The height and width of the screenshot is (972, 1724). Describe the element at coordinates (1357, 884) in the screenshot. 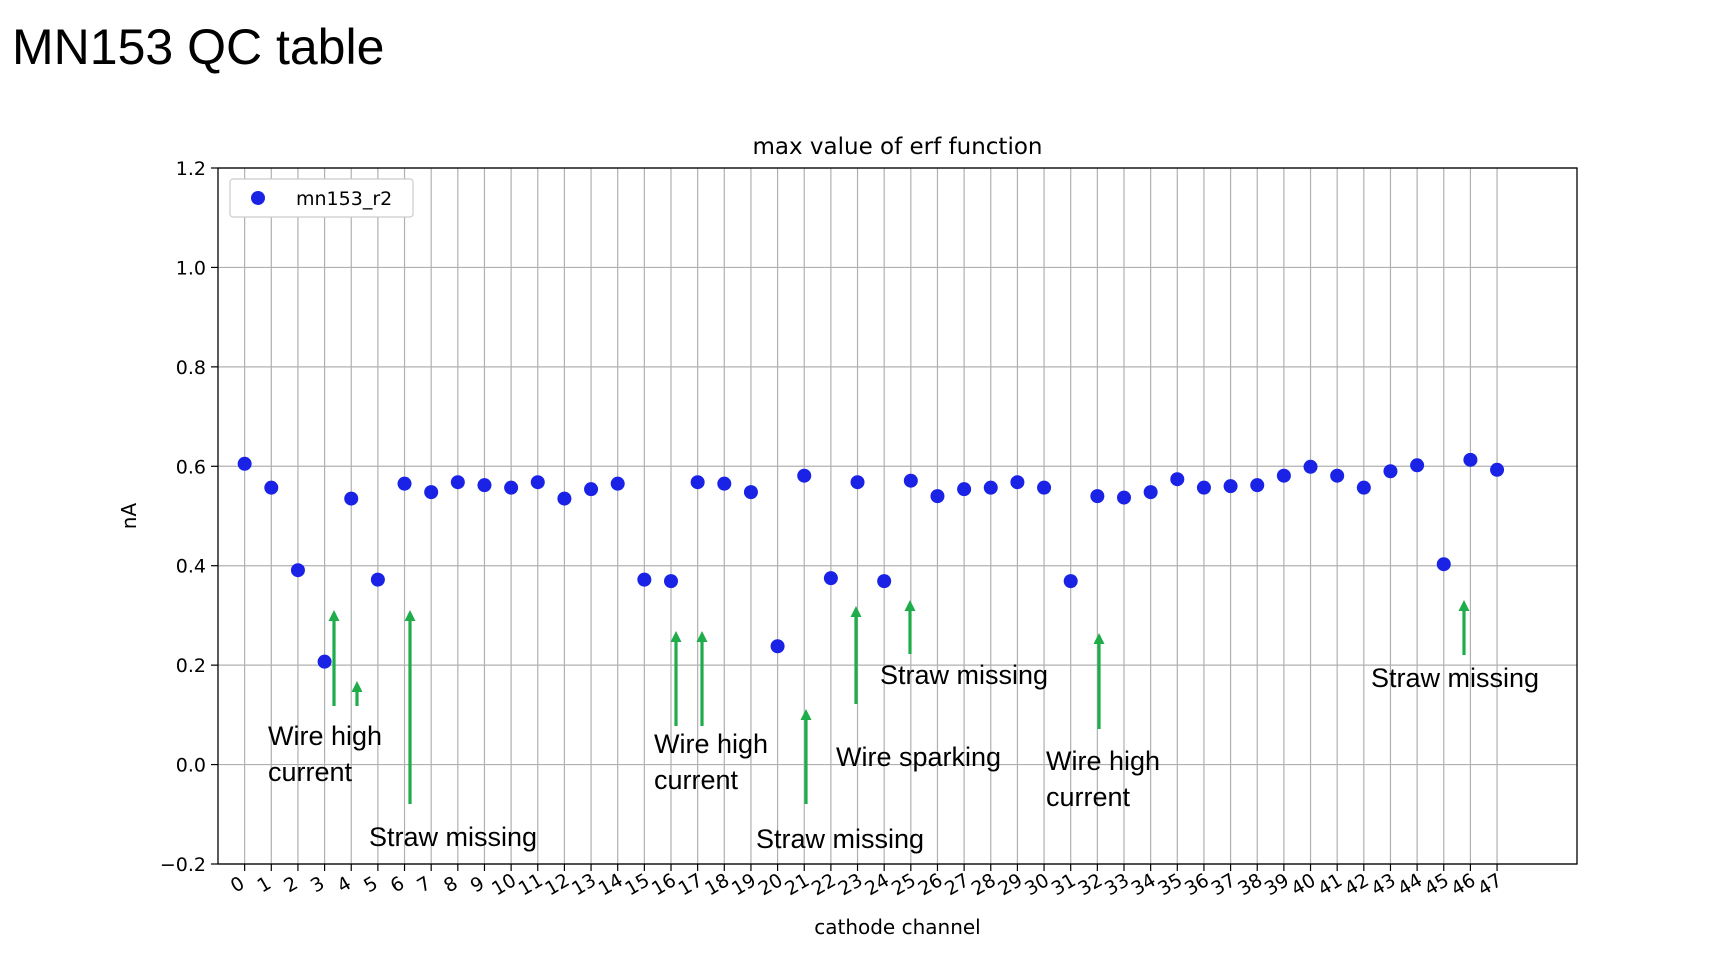

I see `x-tick-label: 42` at that location.